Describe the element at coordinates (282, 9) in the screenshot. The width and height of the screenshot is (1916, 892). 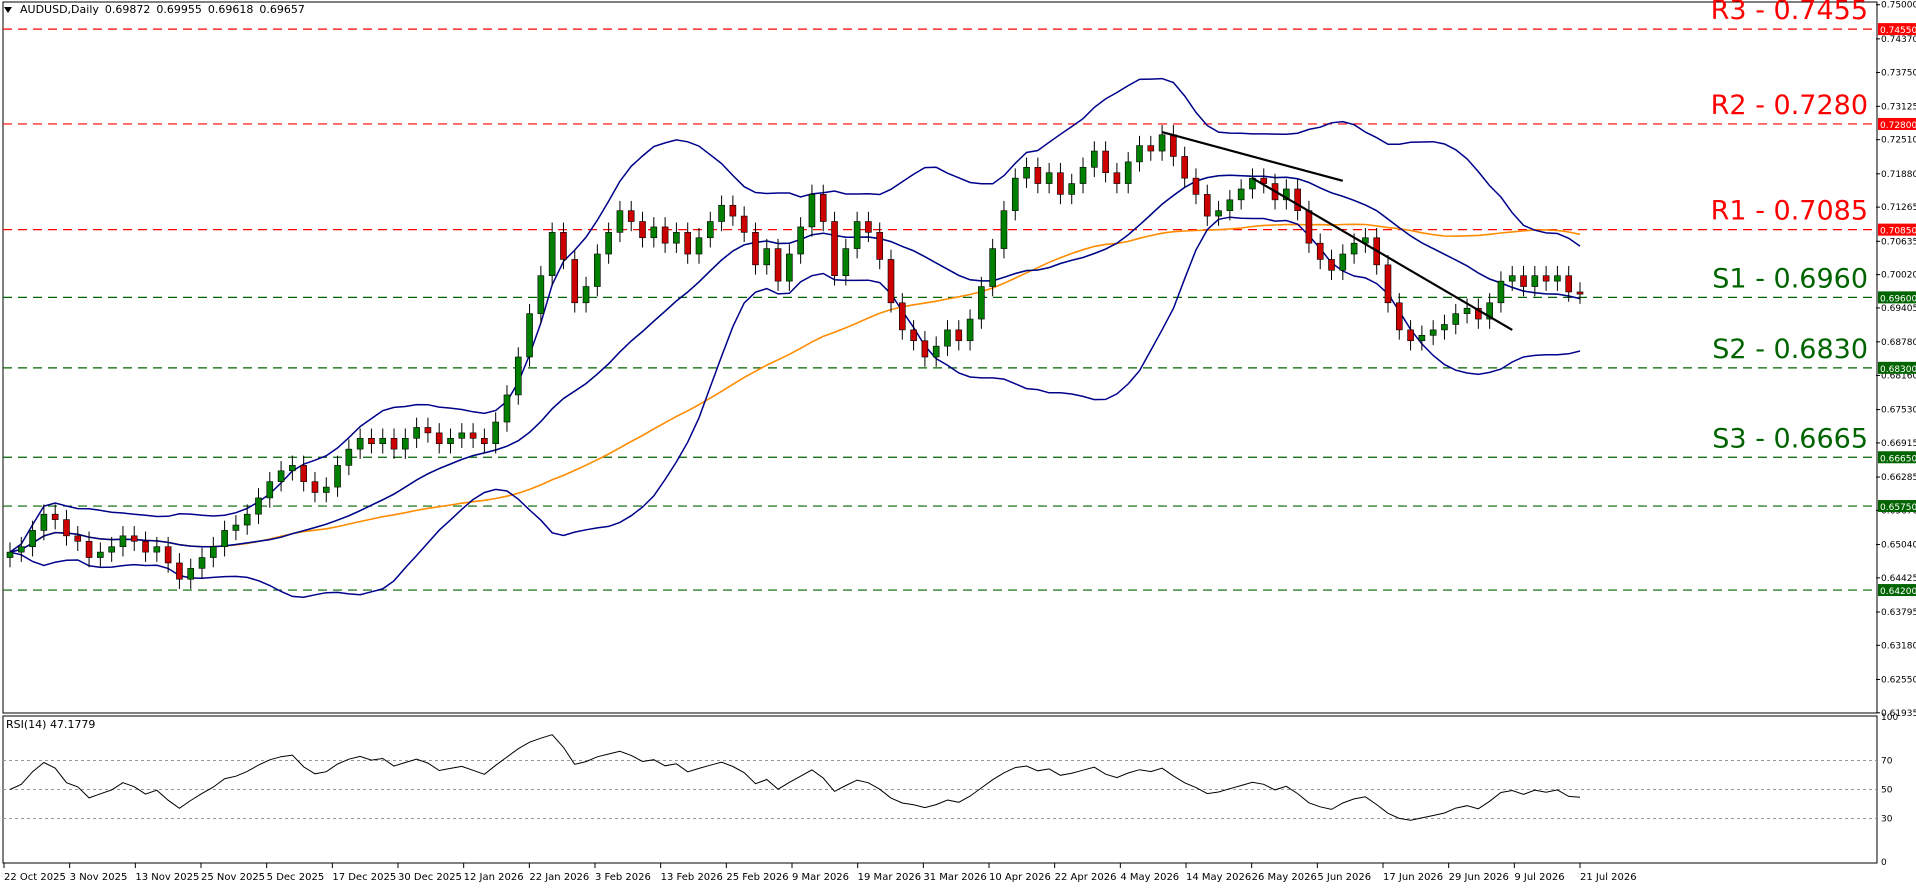
I see `close-value: 0.69657` at that location.